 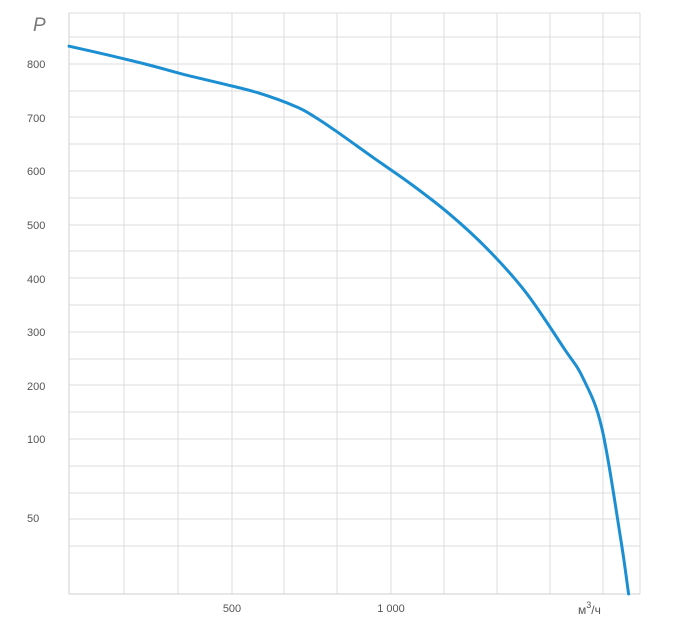 What do you see at coordinates (36, 387) in the screenshot?
I see `y-tick-label: 200` at bounding box center [36, 387].